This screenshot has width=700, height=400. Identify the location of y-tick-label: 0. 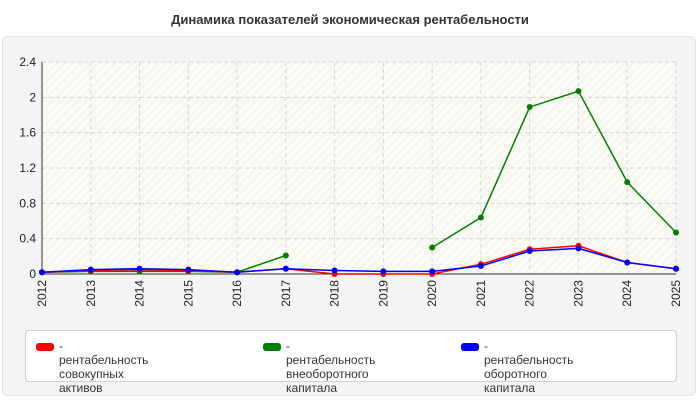
(32, 274).